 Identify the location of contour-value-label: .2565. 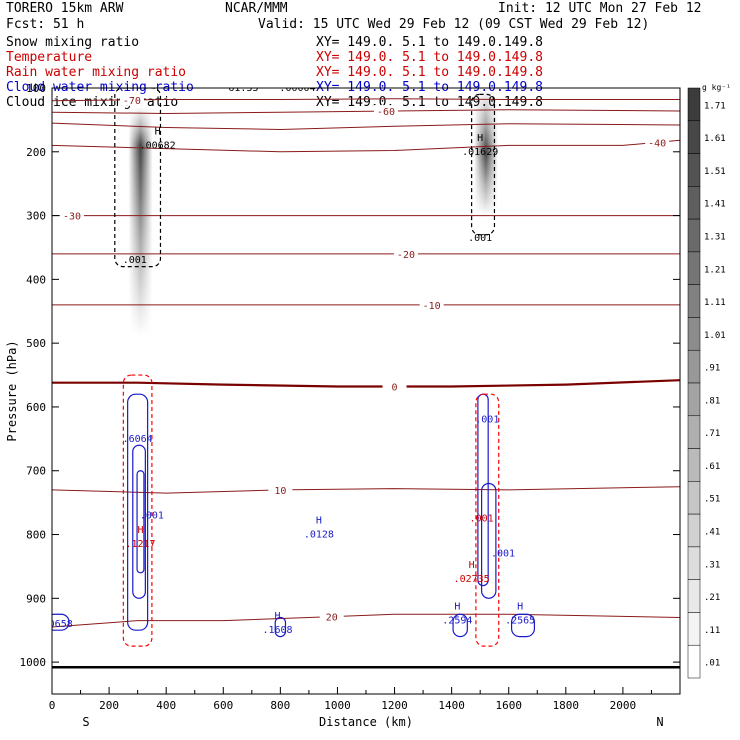
(520, 621).